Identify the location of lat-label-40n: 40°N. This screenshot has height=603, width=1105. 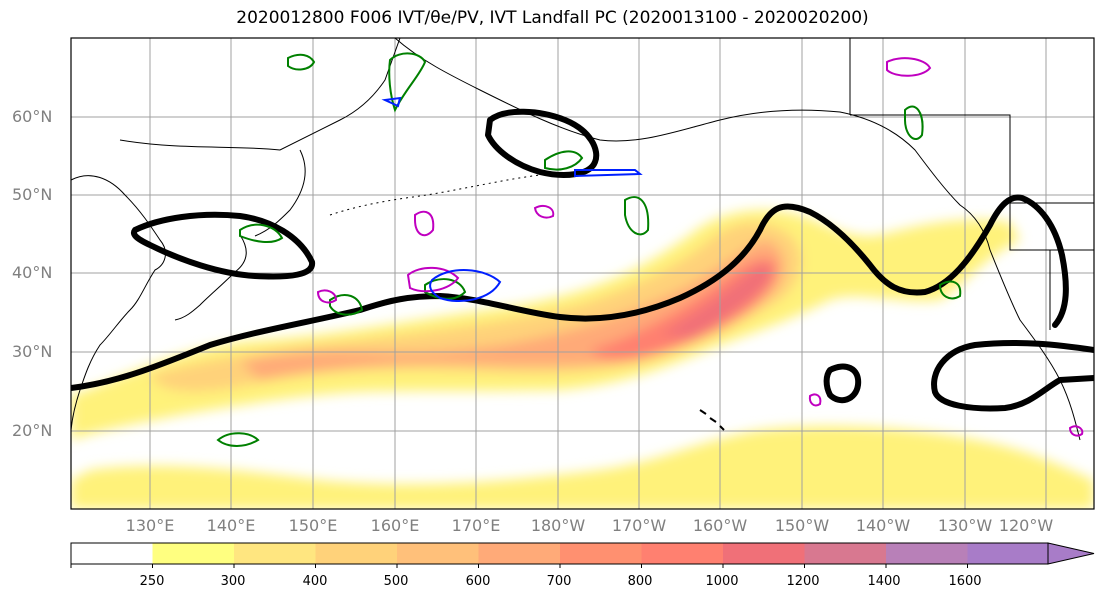
(32, 272).